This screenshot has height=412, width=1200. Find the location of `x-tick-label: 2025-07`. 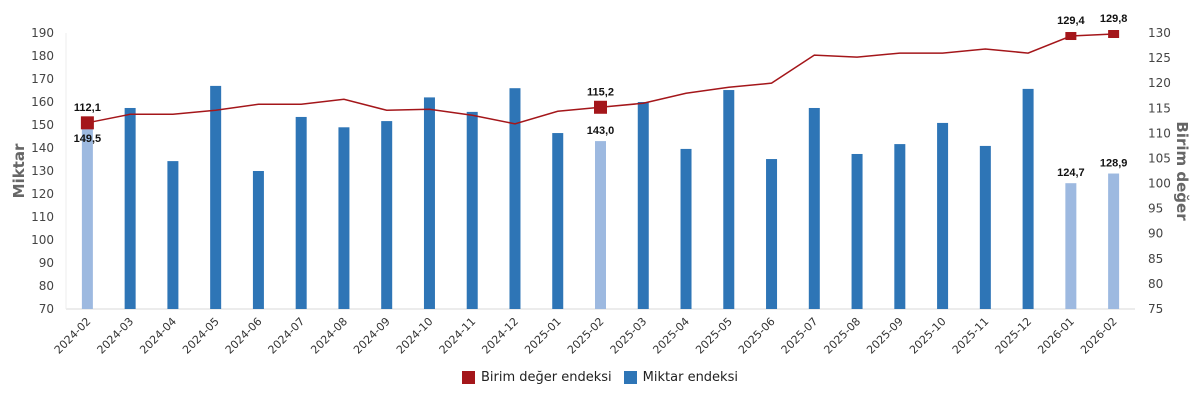

x-tick-label: 2025-07 is located at coordinates (800, 336).